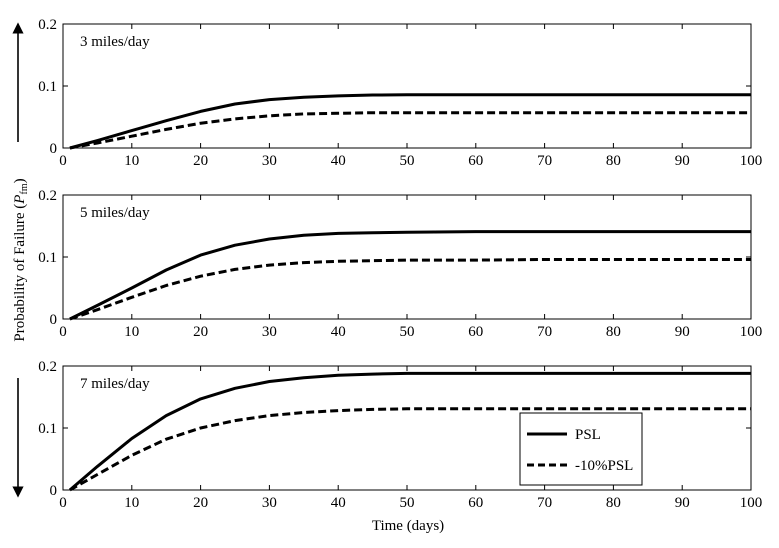 The width and height of the screenshot is (779, 548). Describe the element at coordinates (115, 213) in the screenshot. I see `panel-label: 5 miles/day` at that location.